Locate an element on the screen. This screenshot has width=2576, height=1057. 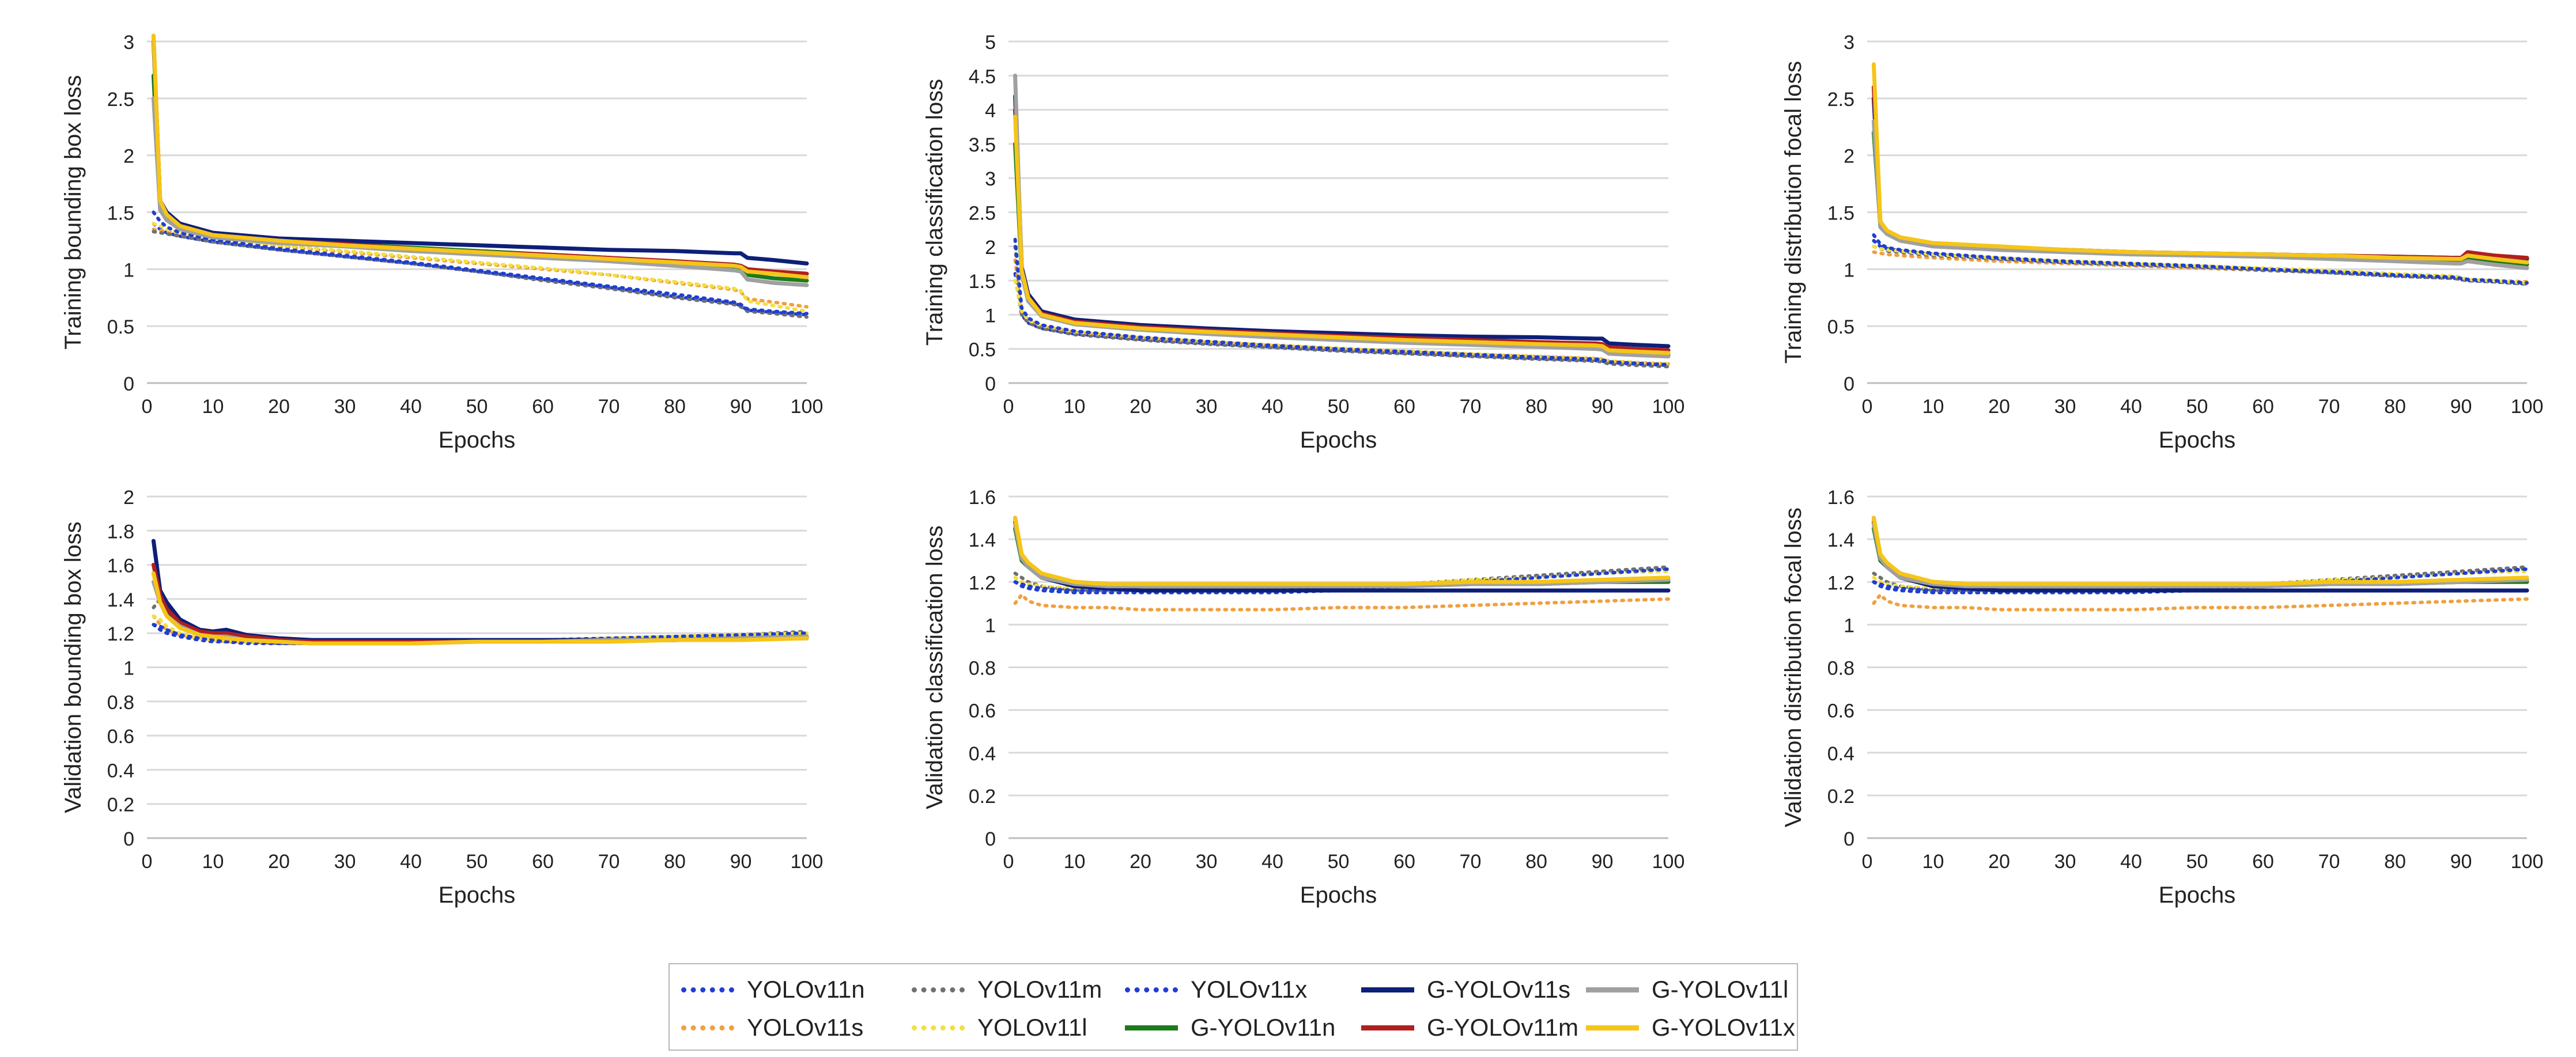
y-tick-label: 2.5 is located at coordinates (1840, 100).